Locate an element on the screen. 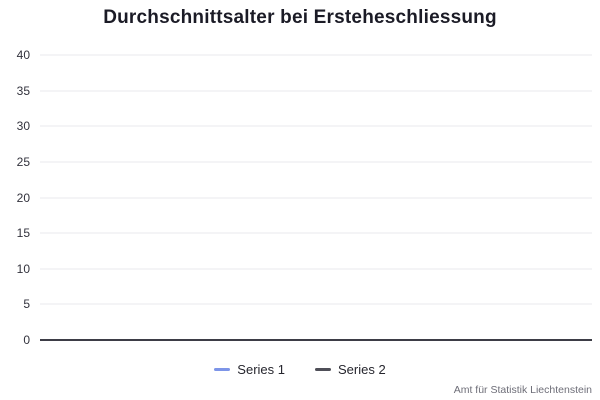 The image size is (600, 400). series-1-line-marker is located at coordinates (222, 369).